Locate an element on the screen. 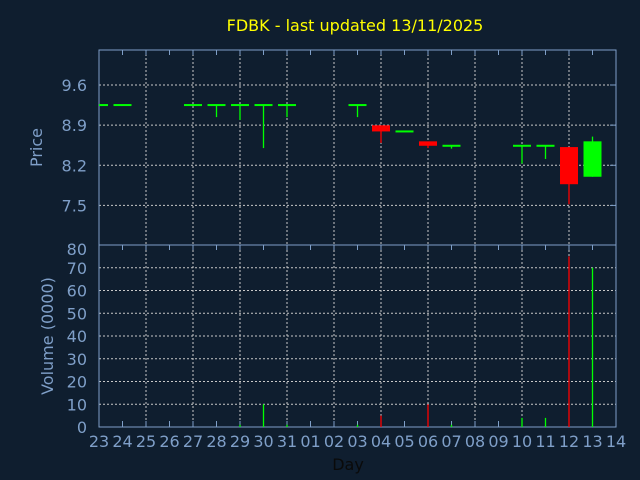 Image resolution: width=640 pixels, height=480 pixels. price-tick-label: 8.9 is located at coordinates (74, 125).